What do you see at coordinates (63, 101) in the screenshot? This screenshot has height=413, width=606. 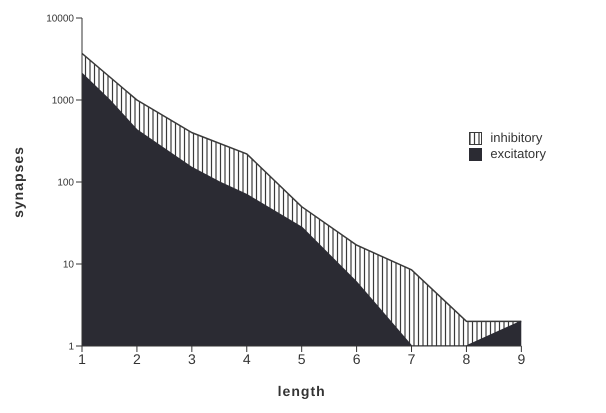 I see `y-tick-label: 1000` at bounding box center [63, 101].